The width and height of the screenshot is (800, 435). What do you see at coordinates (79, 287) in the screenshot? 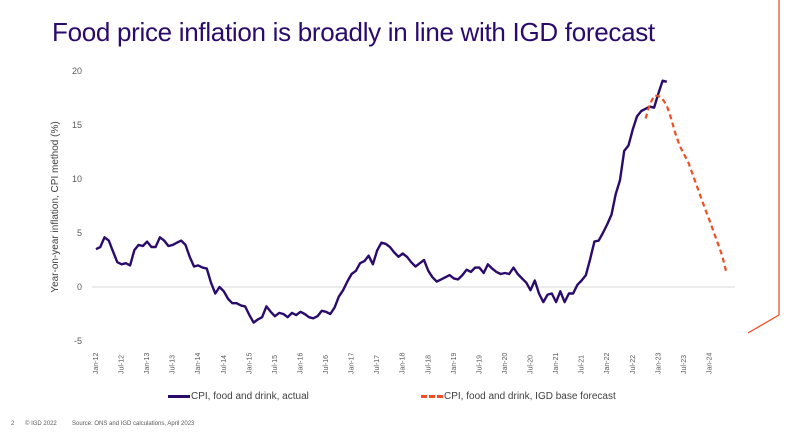
I see `y-tick-label: 0` at bounding box center [79, 287].